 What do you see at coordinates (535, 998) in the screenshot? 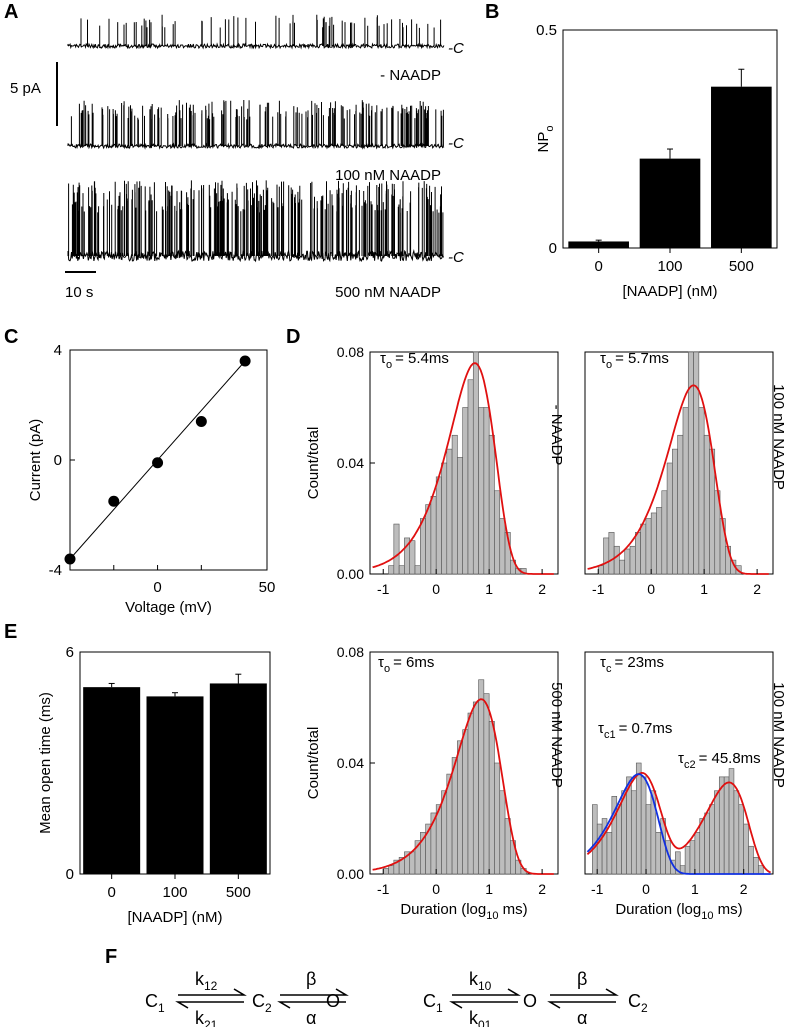
I see `scheme-2: C1 O C2 k10 k01 β α` at bounding box center [535, 998].